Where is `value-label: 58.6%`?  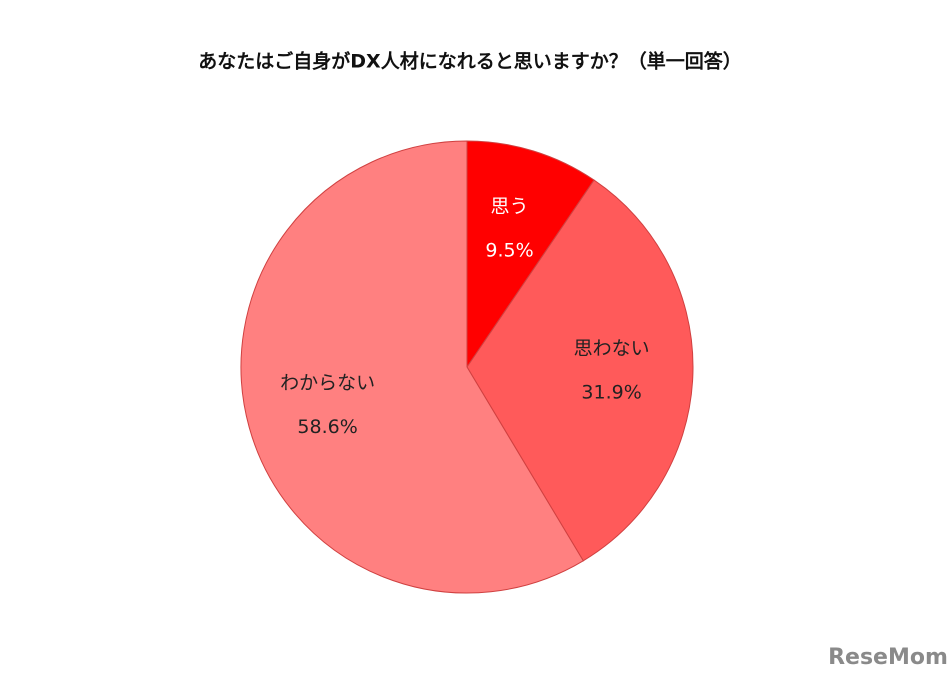 value-label: 58.6% is located at coordinates (327, 427).